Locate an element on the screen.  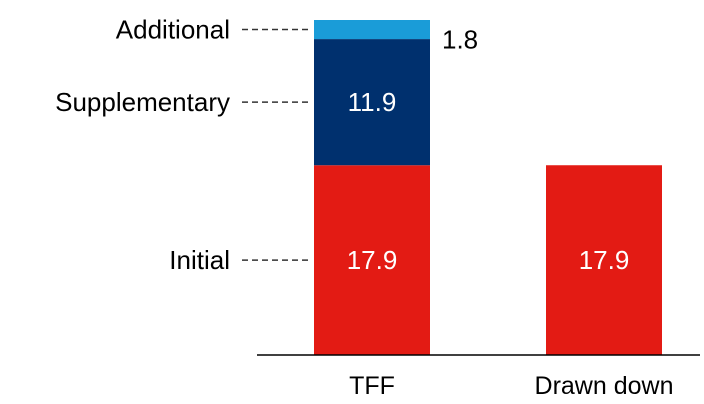
legend-label-additional: Additional is located at coordinates (173, 30).